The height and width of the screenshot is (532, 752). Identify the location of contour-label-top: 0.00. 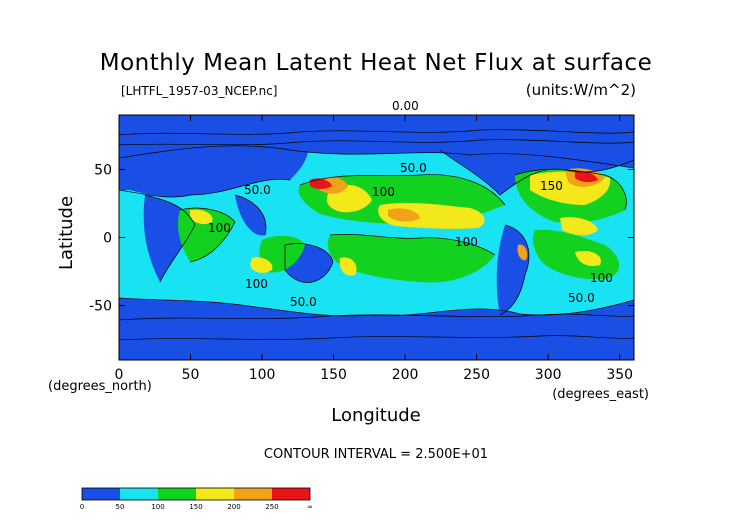
(405, 106).